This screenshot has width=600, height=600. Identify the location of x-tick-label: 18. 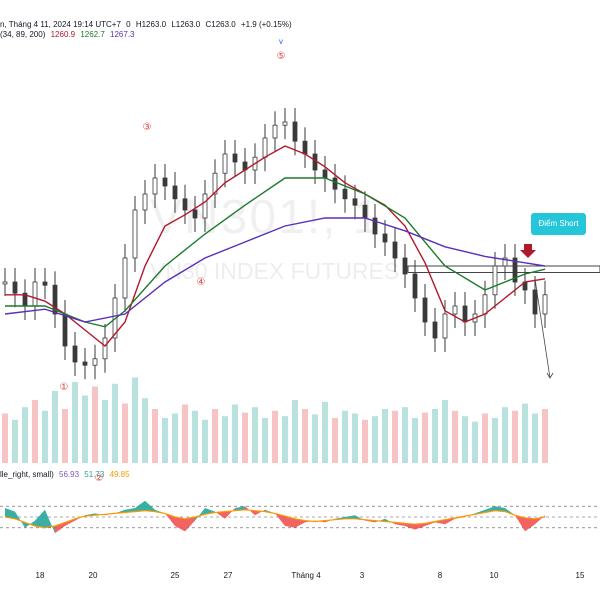
(40, 575).